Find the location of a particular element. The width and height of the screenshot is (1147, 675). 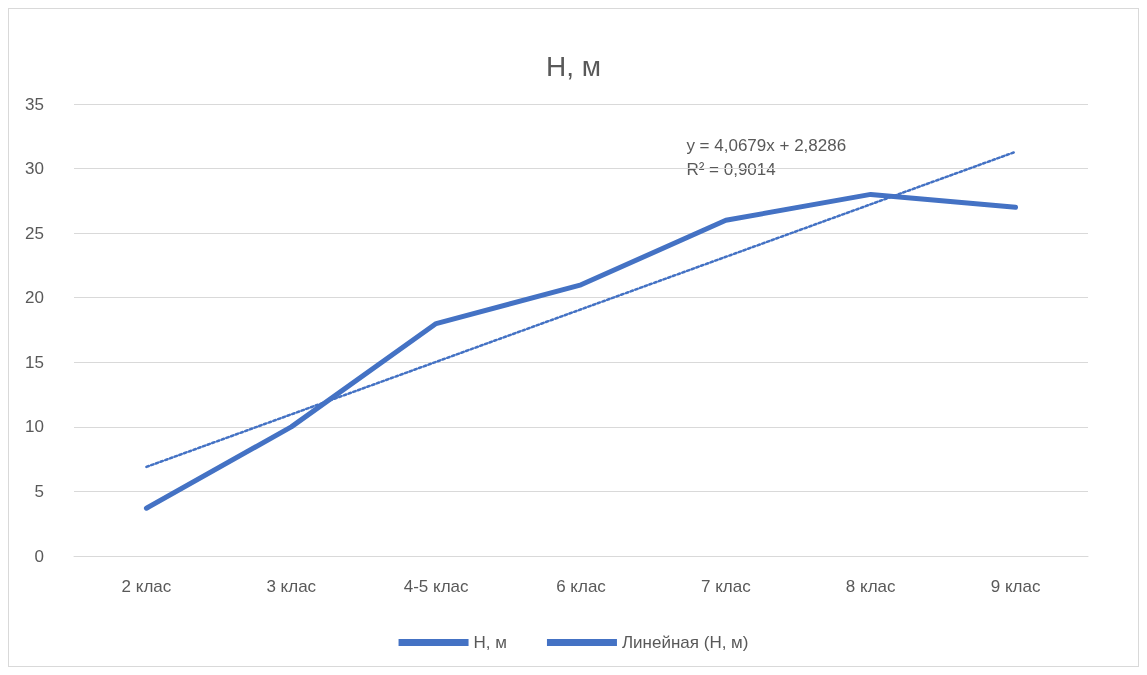

y-tick-label: 25 is located at coordinates (34, 233).